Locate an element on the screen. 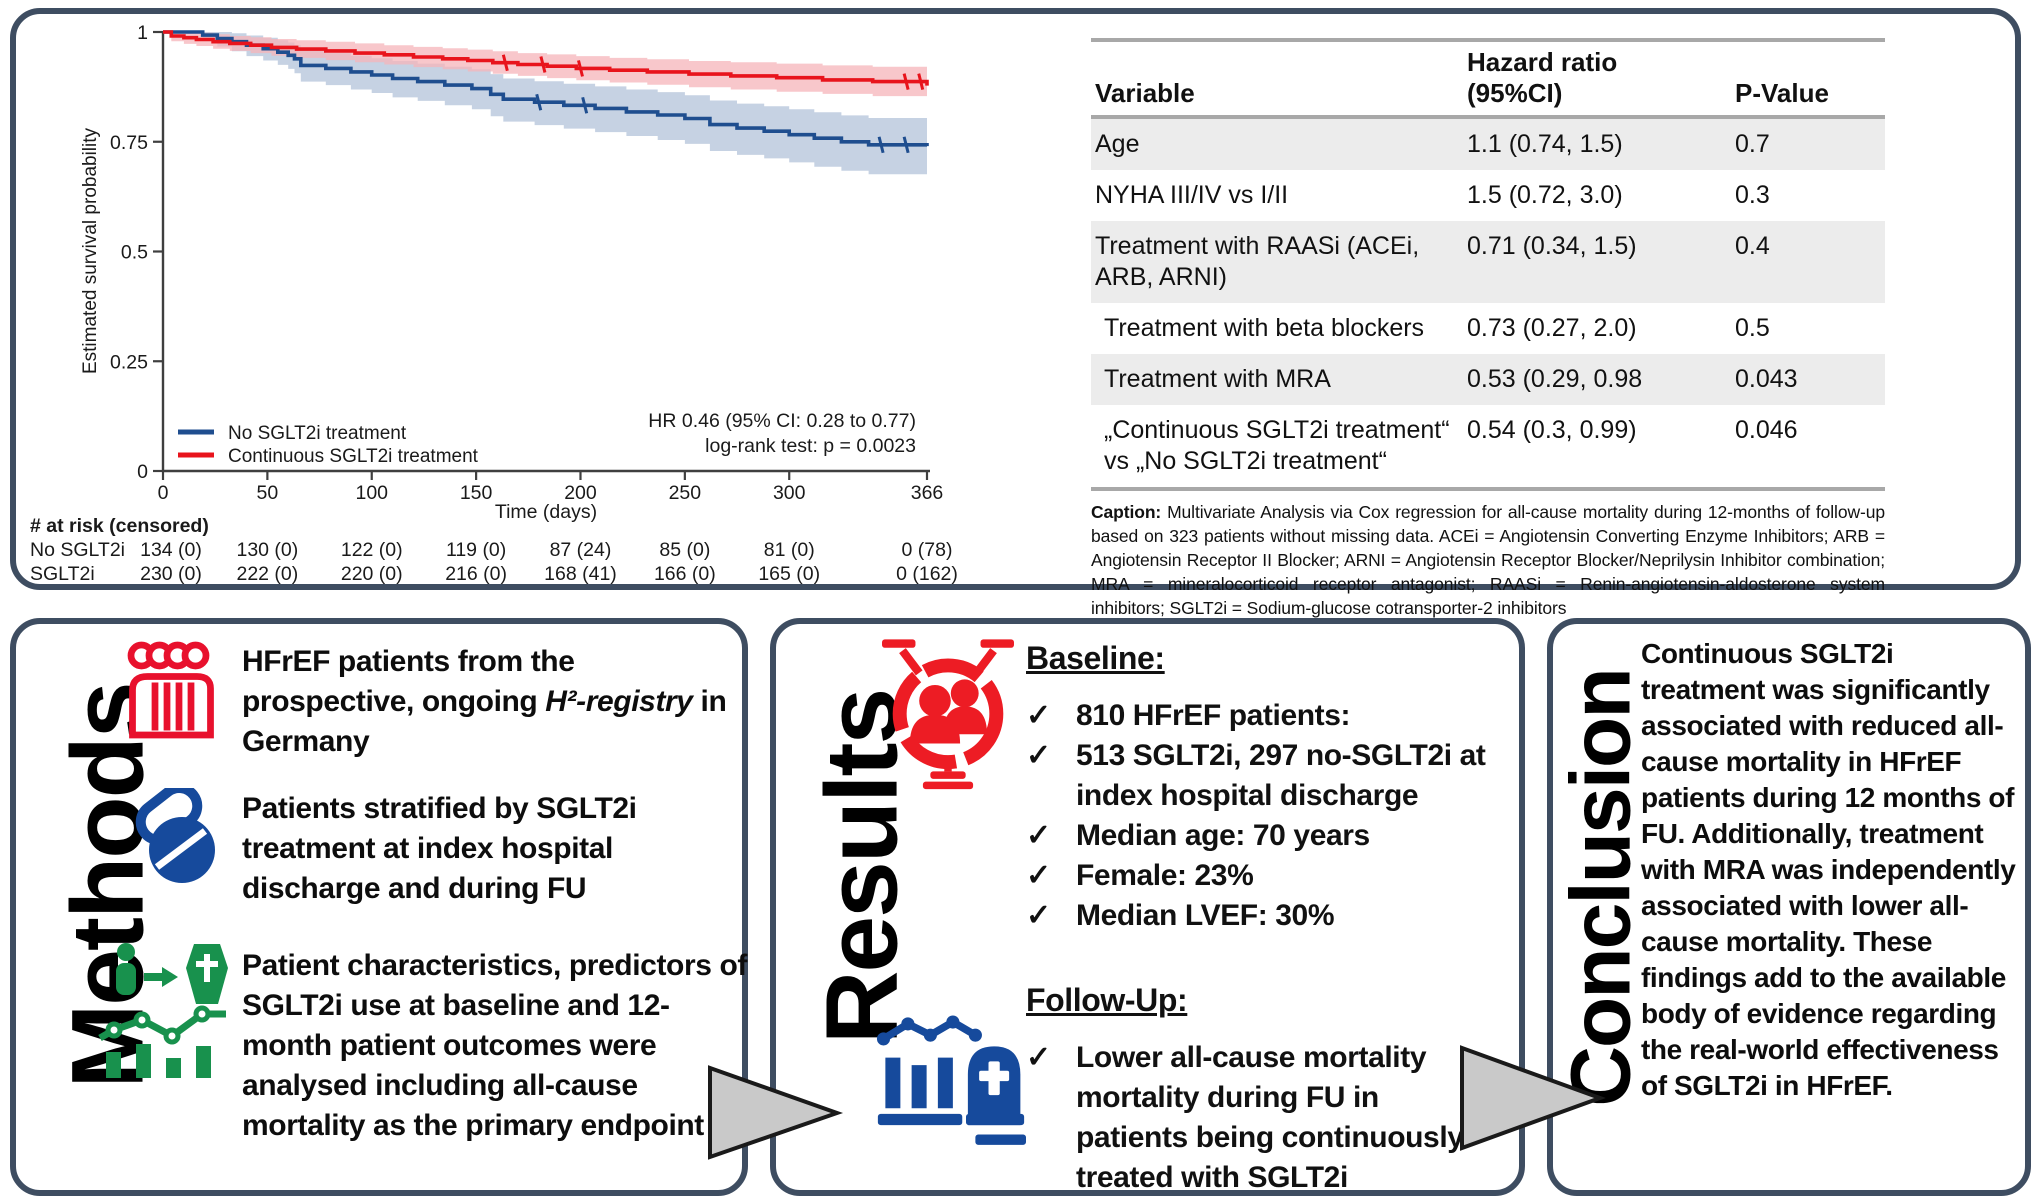 Image resolution: width=2031 pixels, height=1200 pixels. table-header-row: Variable Hazard ratio (95%CI) P-Value is located at coordinates (1488, 78).